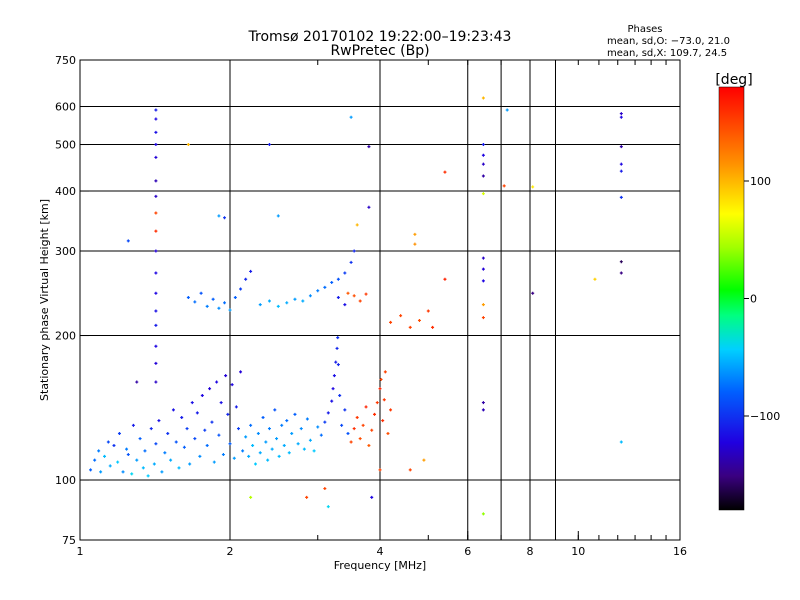 This screenshot has height=600, width=800. What do you see at coordinates (753, 299) in the screenshot?
I see `colorbar-tick-label: 0` at bounding box center [753, 299].